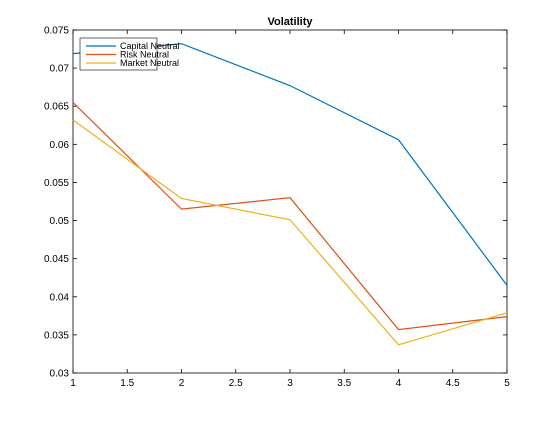 The image size is (560, 425). Describe the element at coordinates (236, 383) in the screenshot. I see `x-tick-label: 2.5` at that location.